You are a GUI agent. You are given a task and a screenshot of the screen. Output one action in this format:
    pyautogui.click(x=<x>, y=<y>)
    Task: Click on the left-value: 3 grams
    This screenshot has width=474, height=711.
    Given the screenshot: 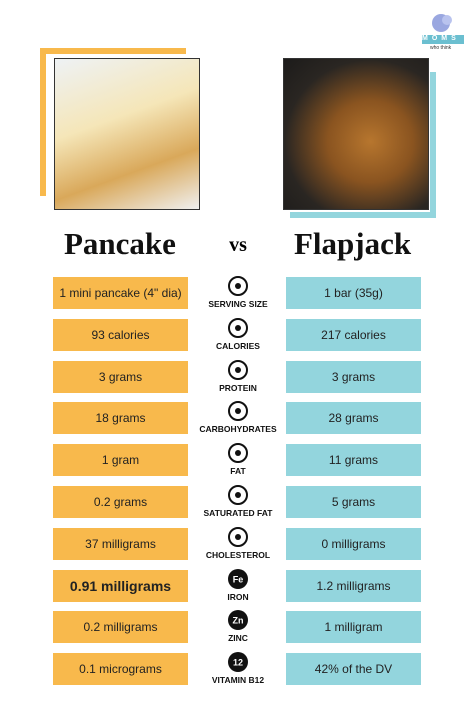 What is the action you would take?
    pyautogui.click(x=120, y=376)
    